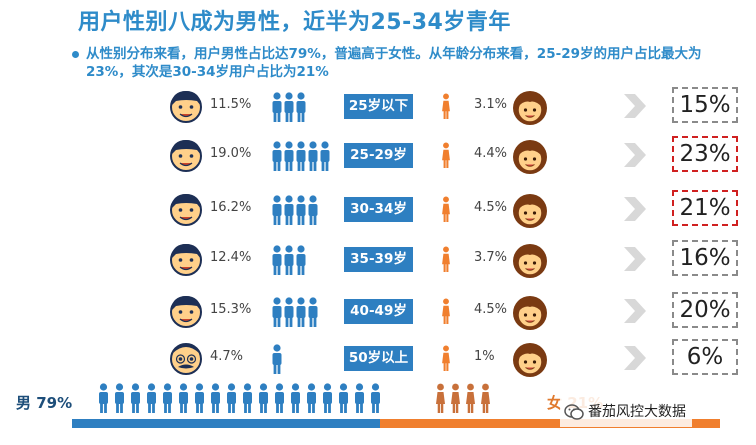  Describe the element at coordinates (226, 423) in the screenshot. I see `male-share-bar` at that location.